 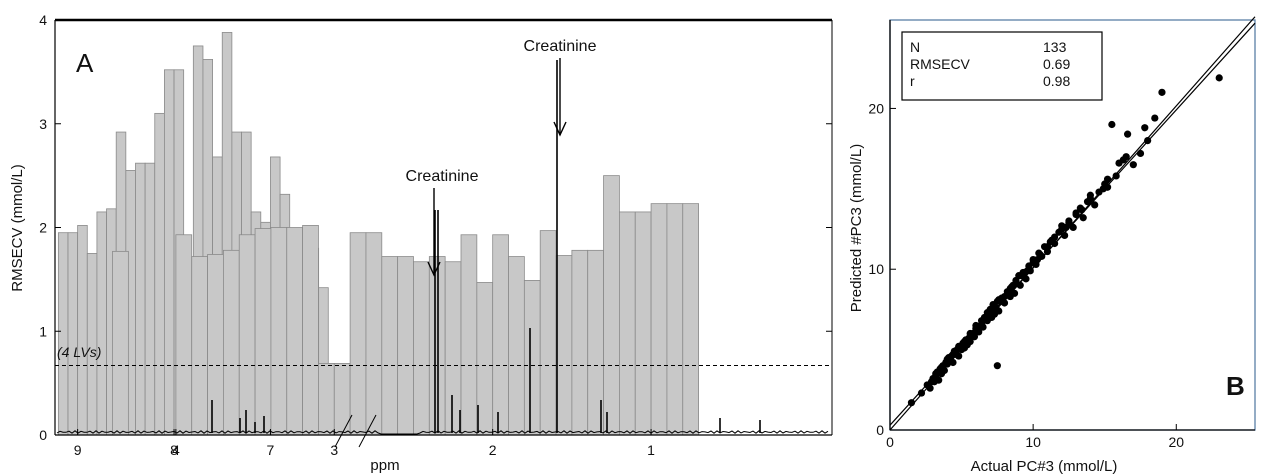 I want to click on y-tick-label: 4, so click(x=43, y=20).